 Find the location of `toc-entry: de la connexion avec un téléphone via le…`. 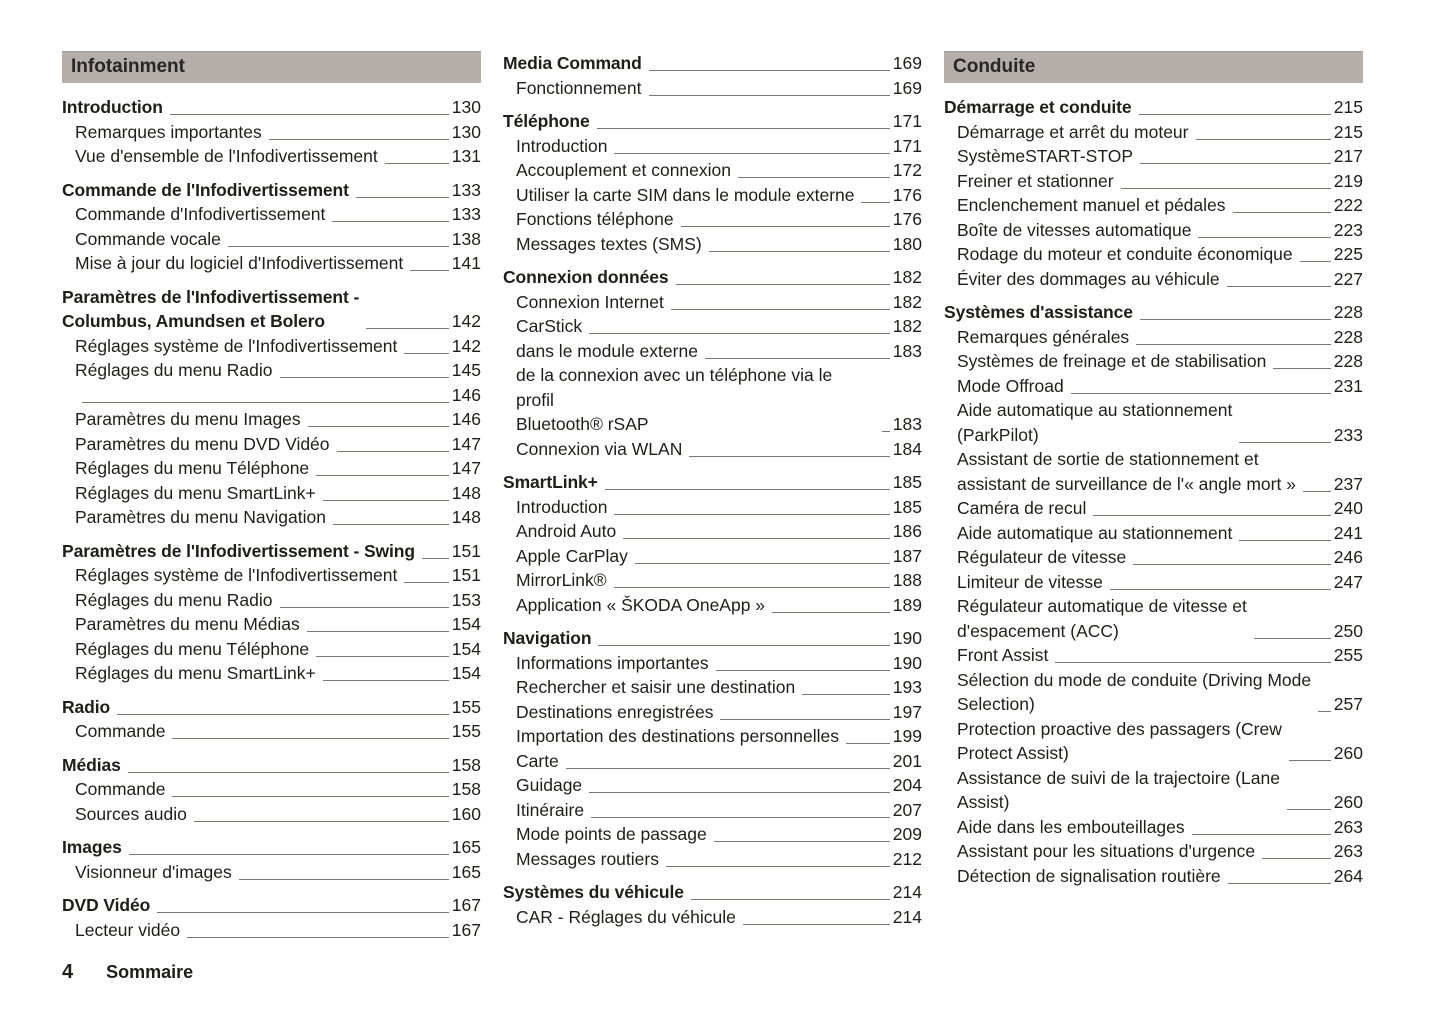

toc-entry: de la connexion avec un téléphone via le… is located at coordinates (712, 400).